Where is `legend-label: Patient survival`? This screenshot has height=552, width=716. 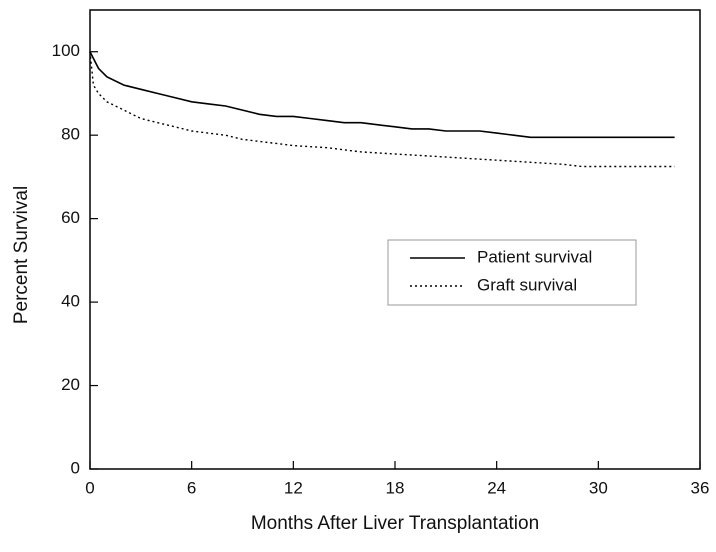
legend-label: Patient survival is located at coordinates (534, 256).